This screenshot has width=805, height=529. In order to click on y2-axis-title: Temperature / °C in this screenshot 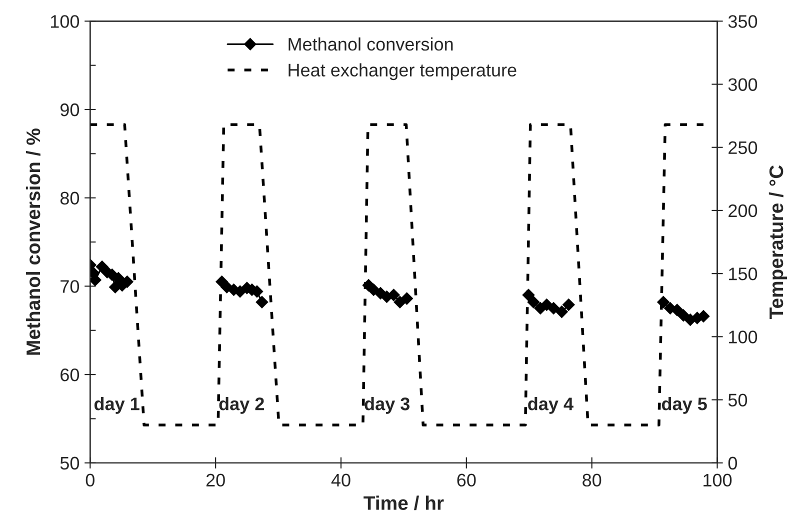, I will do `click(778, 242)`.